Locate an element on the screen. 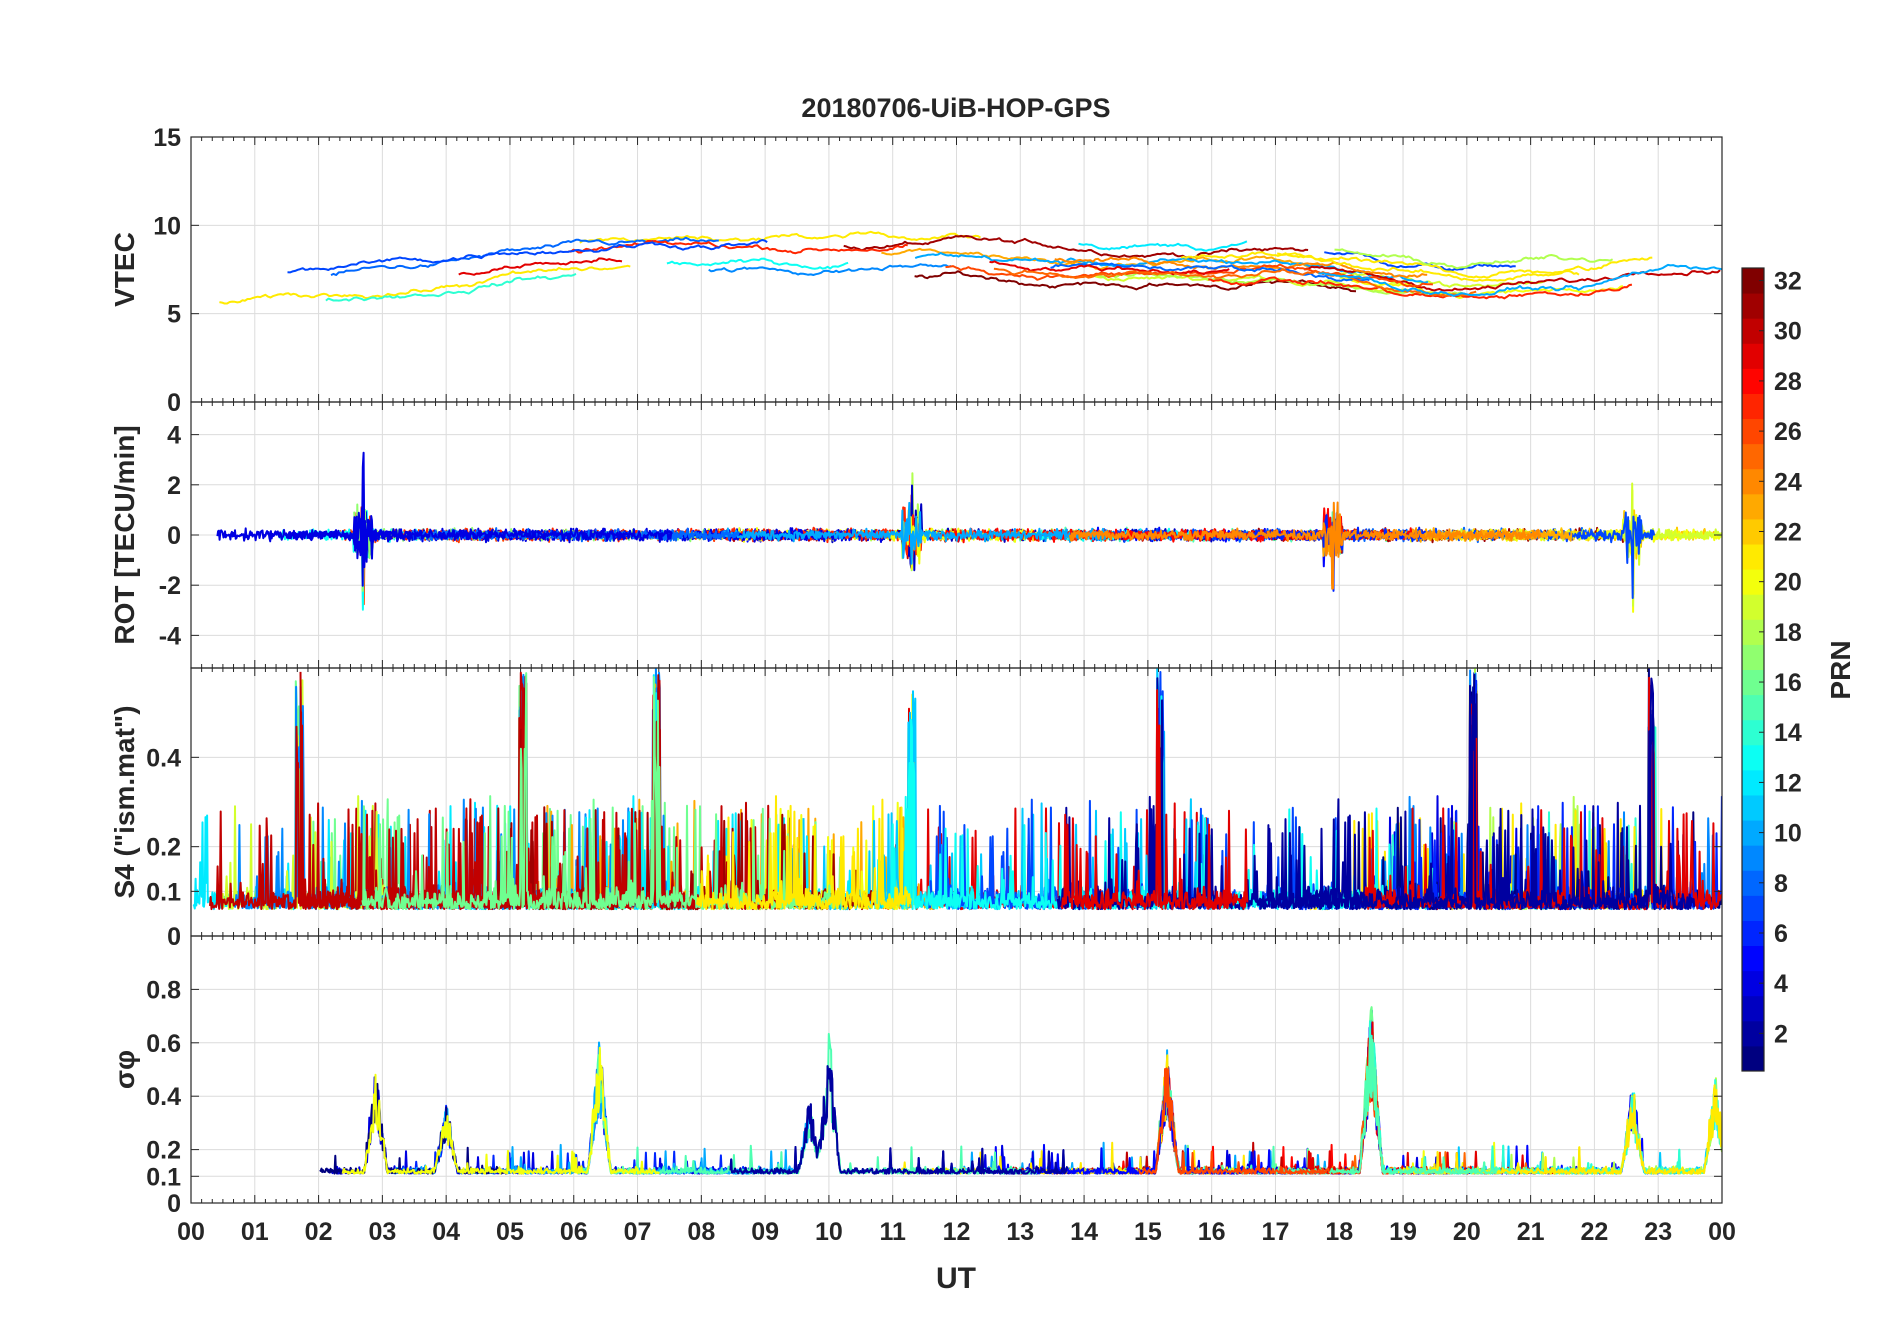  colorbar-tick-label: 28 is located at coordinates (1788, 382).